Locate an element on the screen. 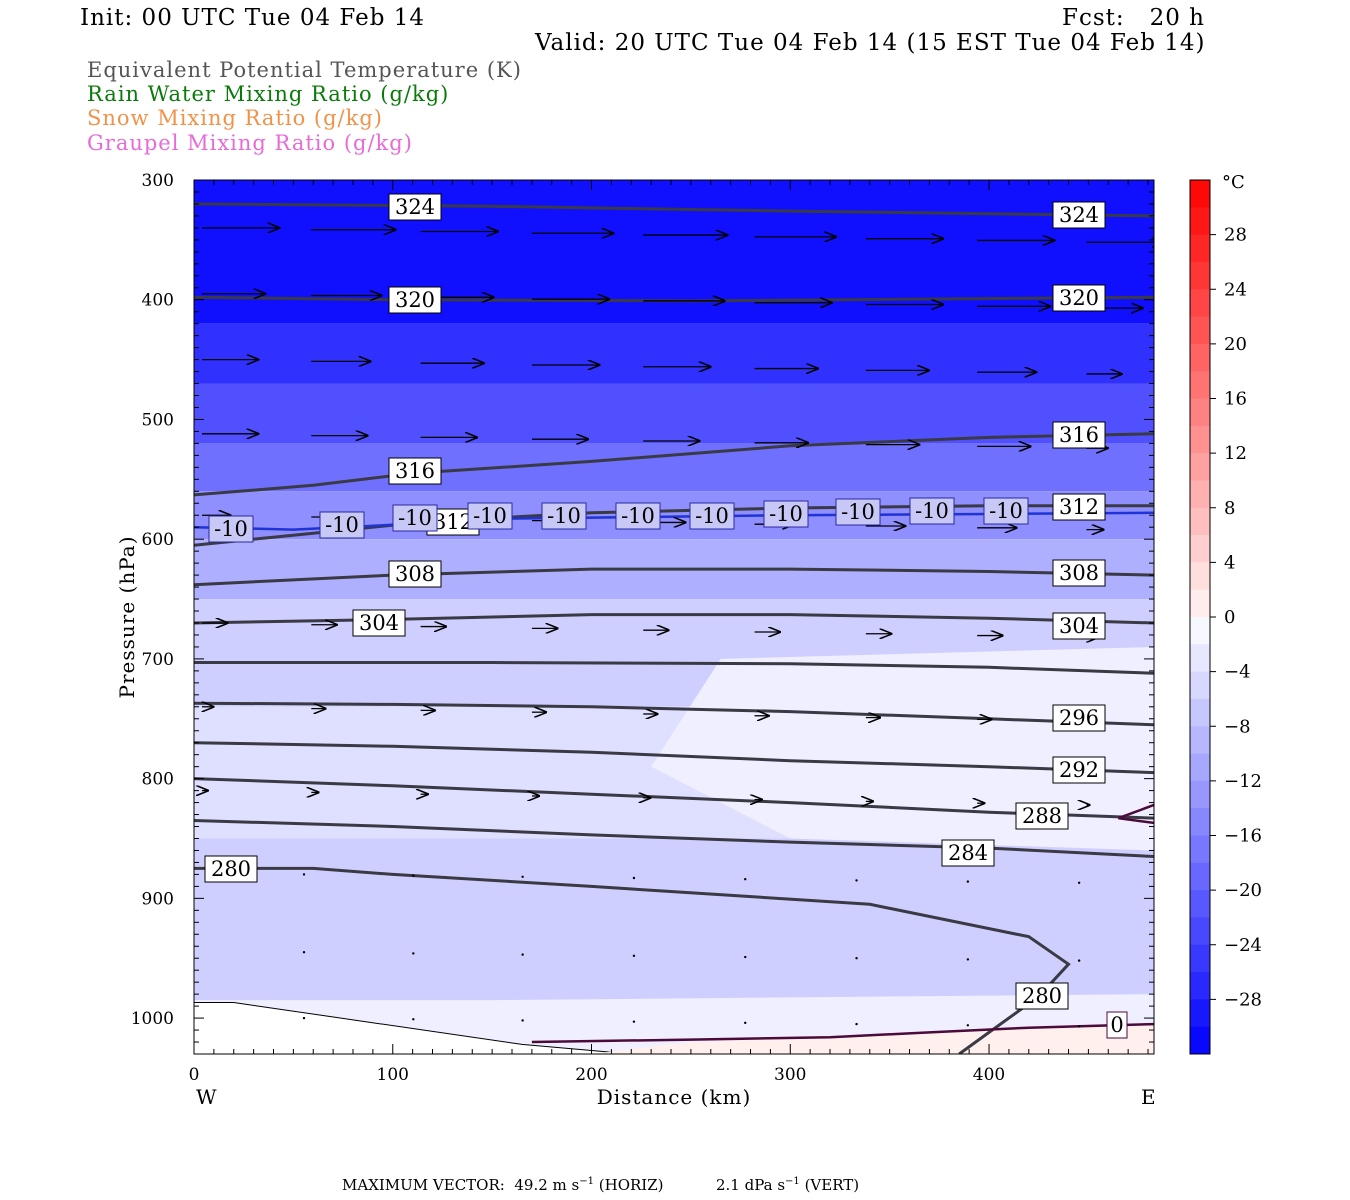  legend-rain-water: Rain Water Mixing Ratio (g/kg) is located at coordinates (268, 94).